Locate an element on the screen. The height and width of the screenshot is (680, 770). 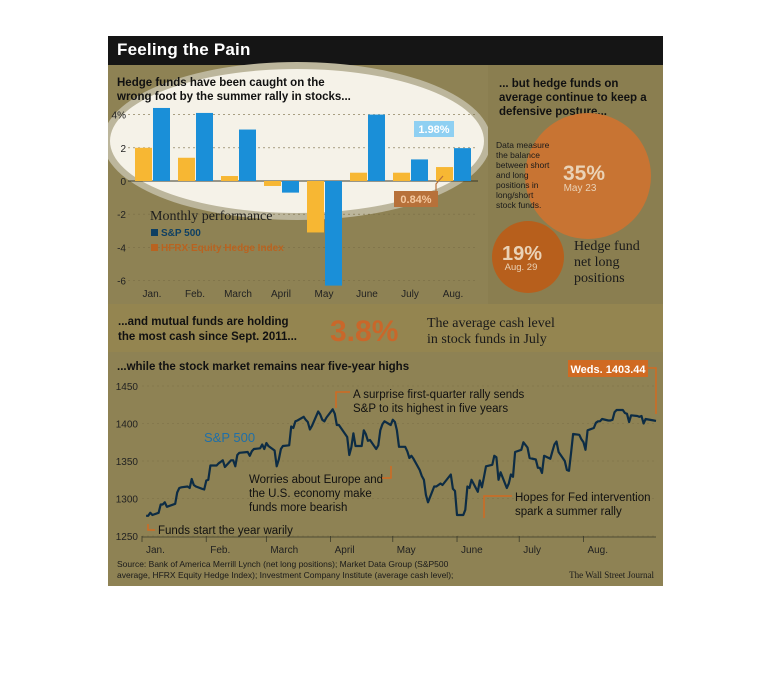
line-x-tick-label: July is located at coordinates (532, 550).